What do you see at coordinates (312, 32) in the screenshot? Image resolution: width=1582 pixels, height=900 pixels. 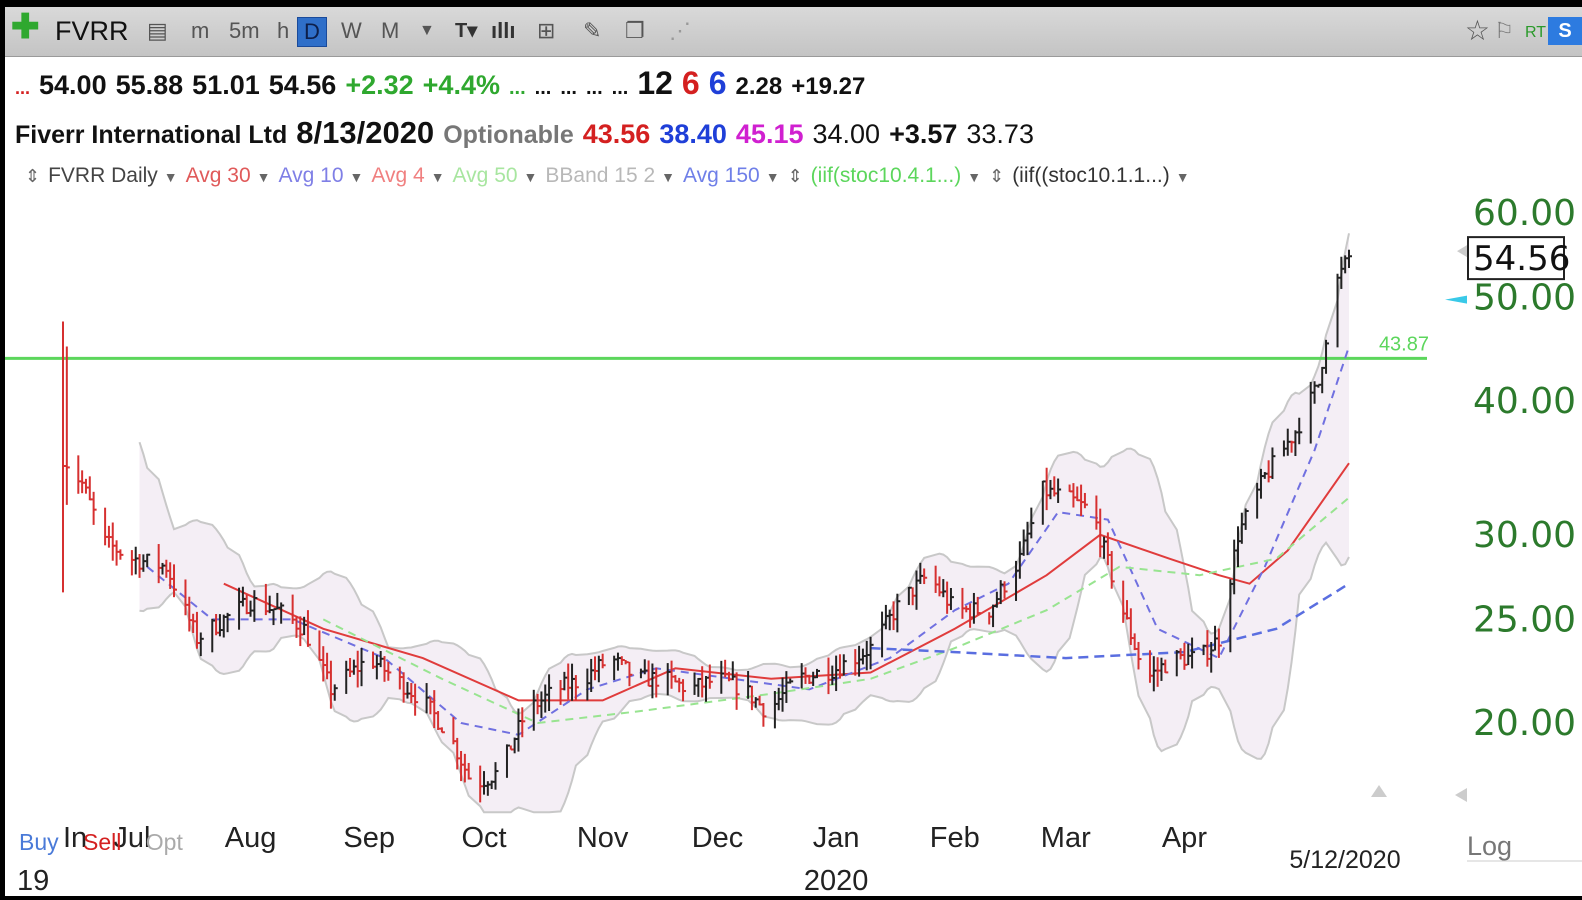 I see `interval-daily: D` at bounding box center [312, 32].